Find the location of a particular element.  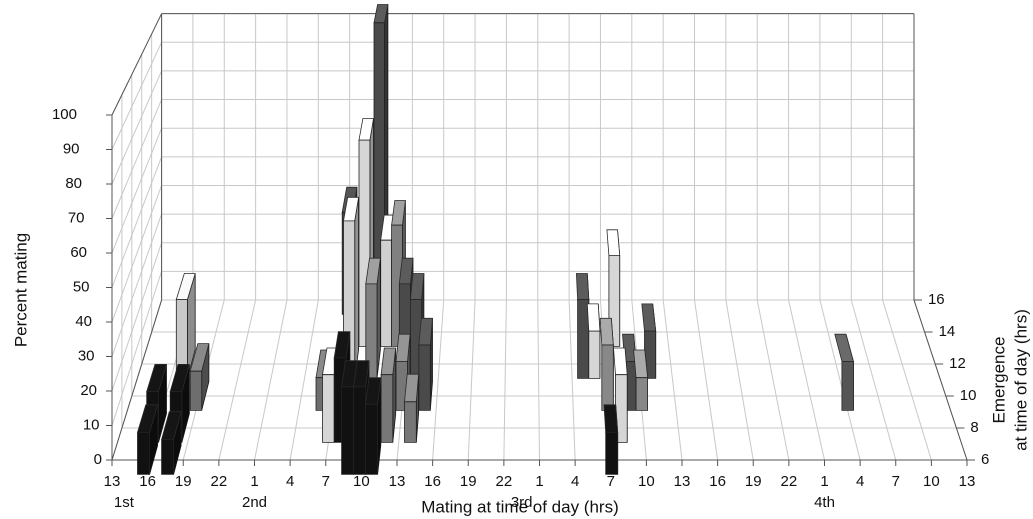

depth-axis-title: at time of day (hrs) is located at coordinates (1020, 380).